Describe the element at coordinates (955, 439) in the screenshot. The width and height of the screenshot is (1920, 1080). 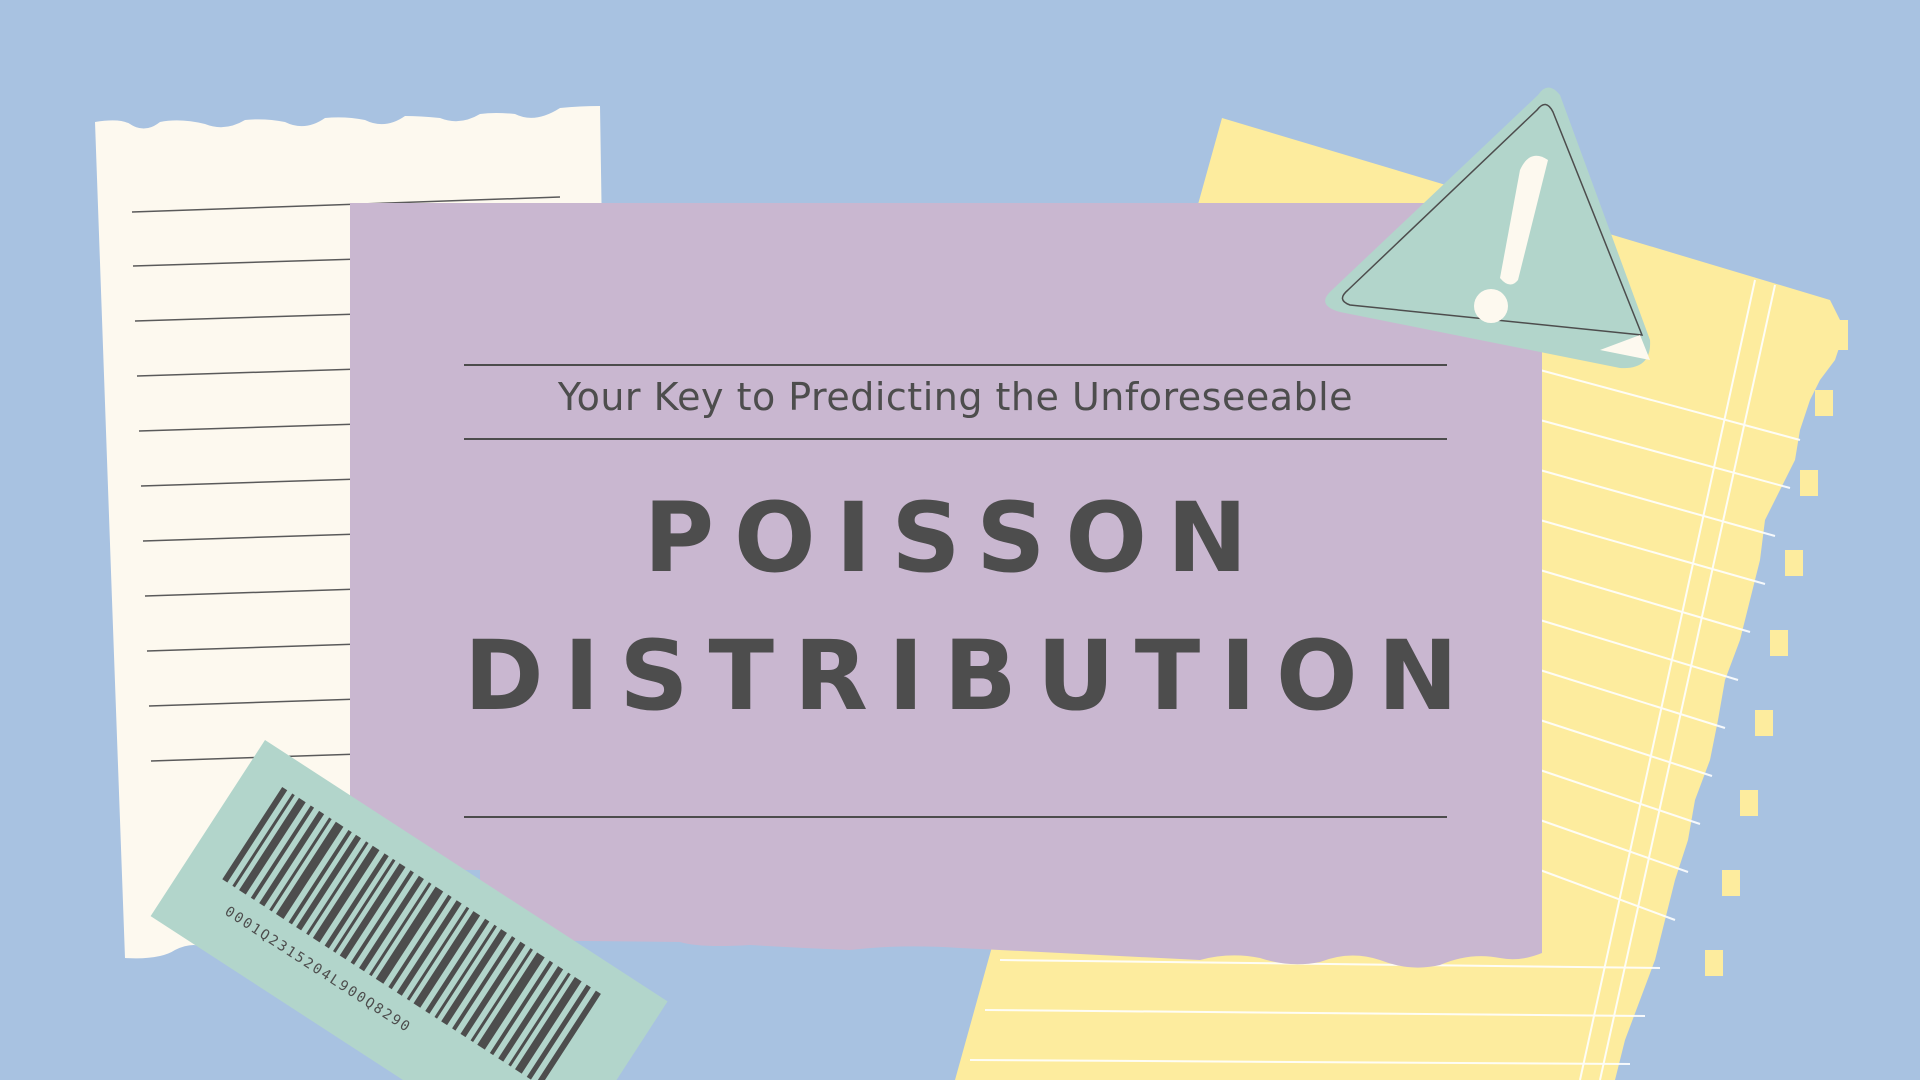
I see `subtitle-divider` at that location.